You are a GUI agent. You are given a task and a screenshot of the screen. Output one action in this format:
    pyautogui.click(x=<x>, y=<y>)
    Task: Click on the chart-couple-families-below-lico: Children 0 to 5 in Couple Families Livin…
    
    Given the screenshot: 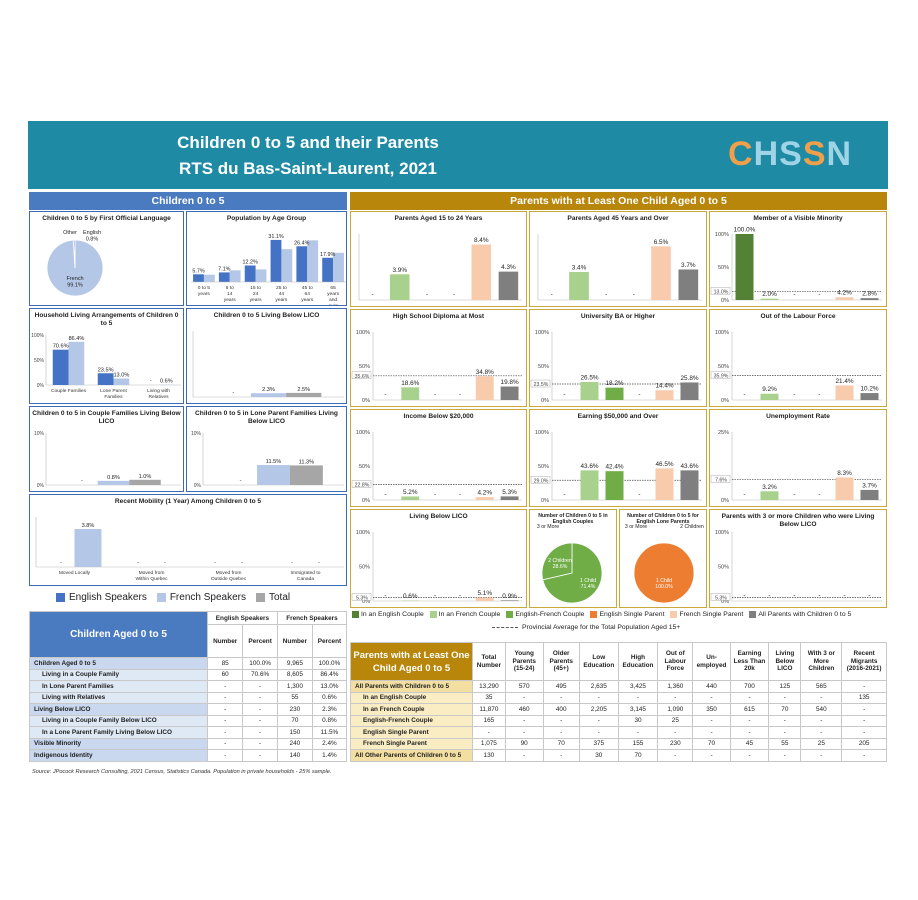 What is the action you would take?
    pyautogui.click(x=106, y=449)
    